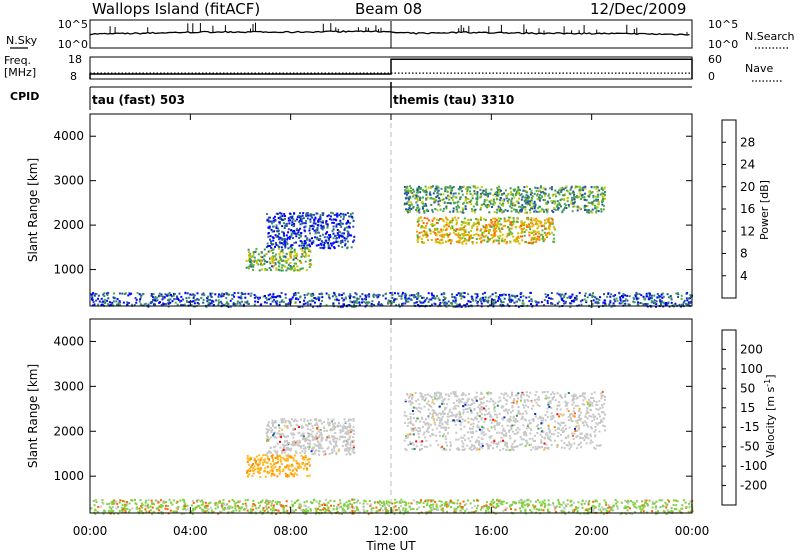 This screenshot has height=554, width=800. I want to click on cpid-mode-2: themis (tau) 3310, so click(453, 100).